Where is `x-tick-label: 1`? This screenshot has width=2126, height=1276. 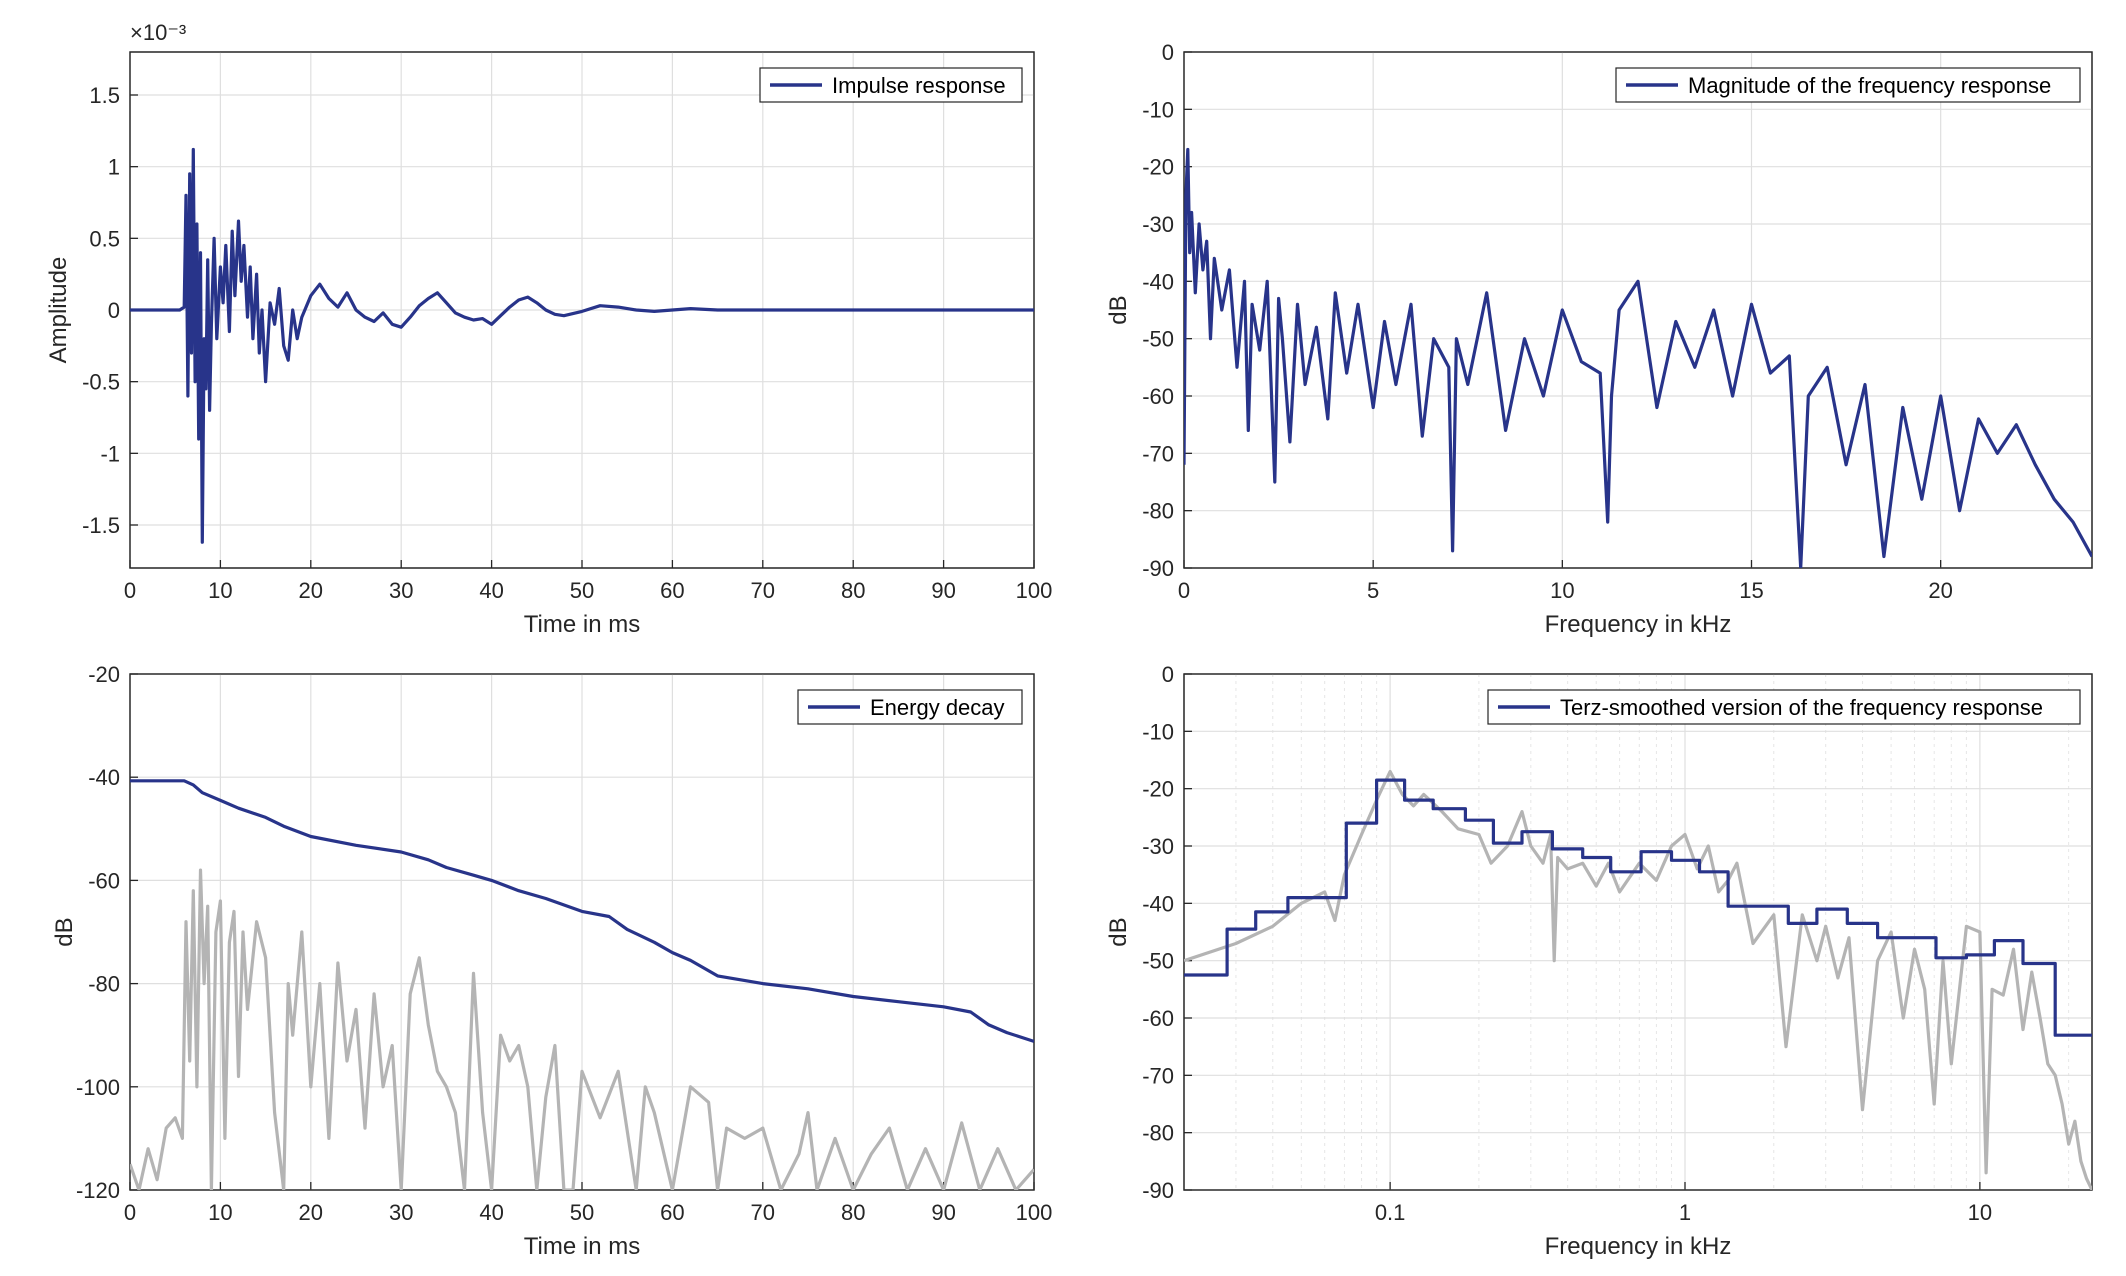
x-tick-label: 1 is located at coordinates (1685, 1212).